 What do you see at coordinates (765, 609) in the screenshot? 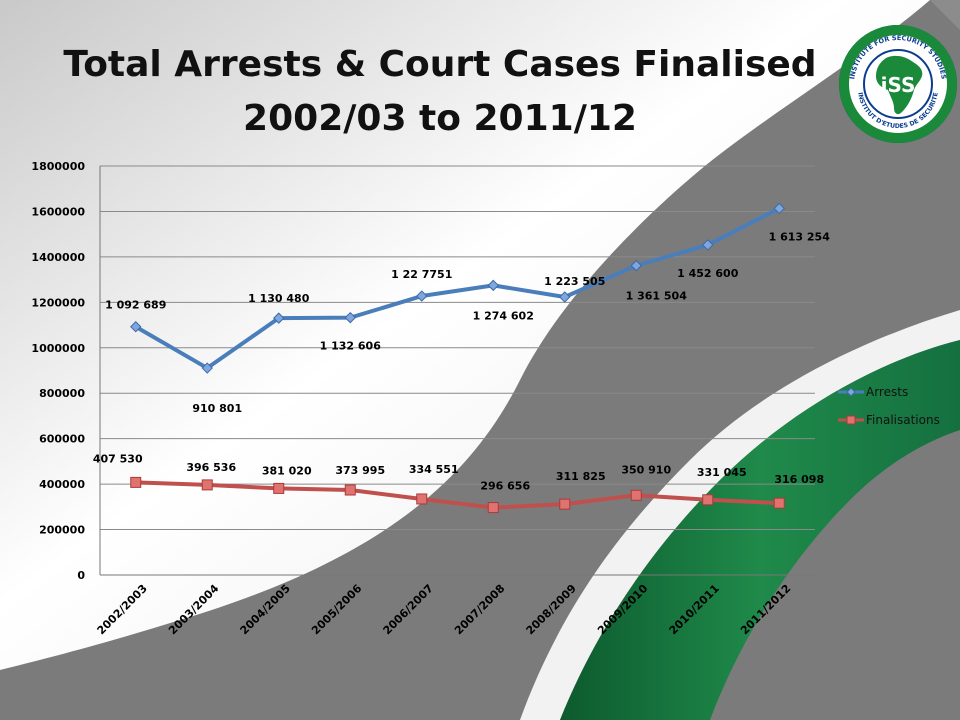
I see `x-tick-label: 2011/2012` at bounding box center [765, 609].